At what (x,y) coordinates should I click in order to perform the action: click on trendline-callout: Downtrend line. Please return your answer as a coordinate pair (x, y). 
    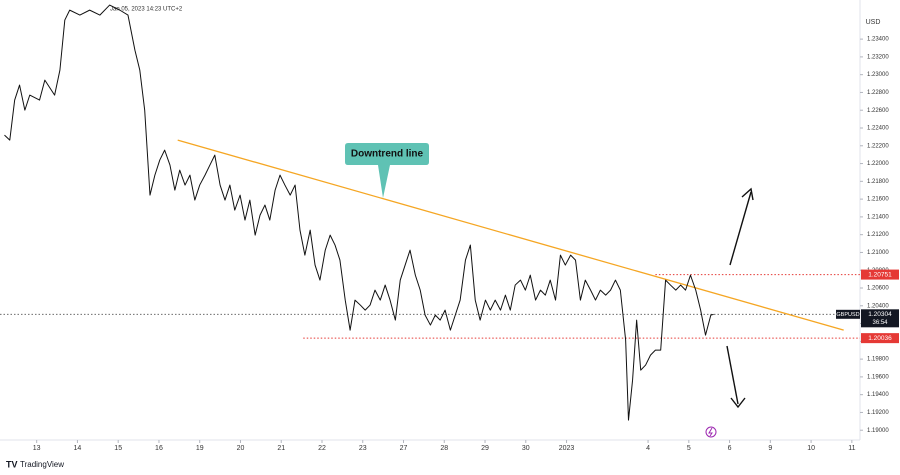
    Looking at the image, I should click on (387, 170).